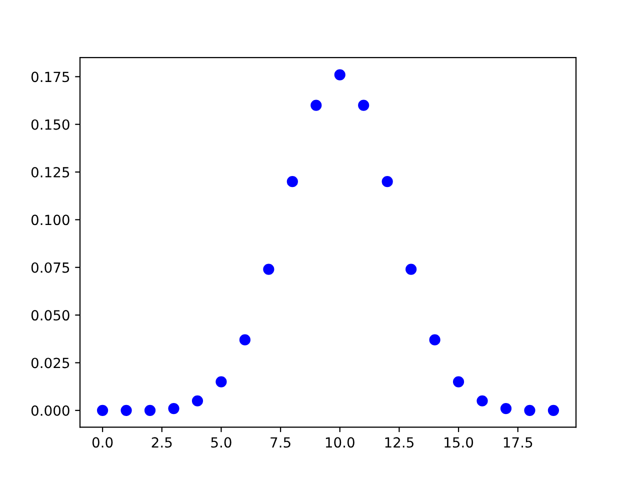  Describe the element at coordinates (459, 442) in the screenshot. I see `x-tick-label: 15.0` at that location.